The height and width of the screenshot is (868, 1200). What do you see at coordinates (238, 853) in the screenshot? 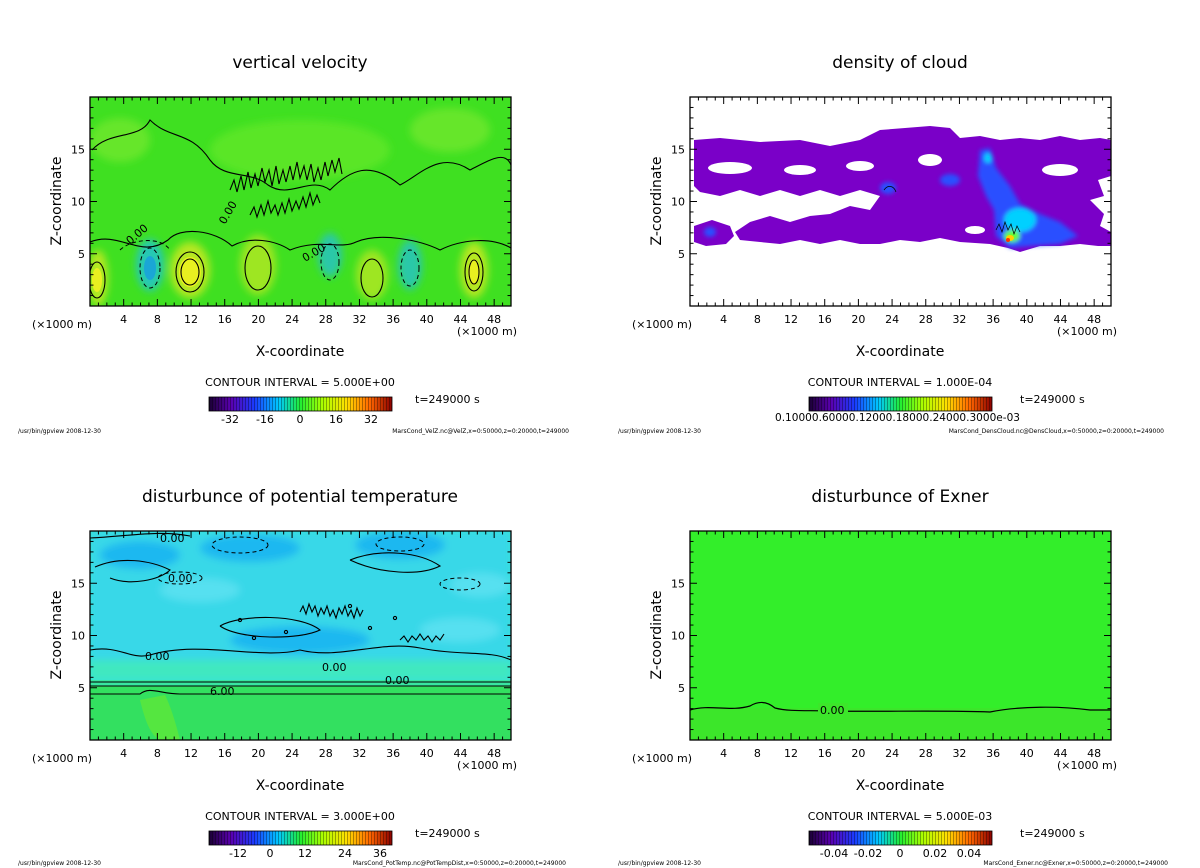
I see `colorbar-tick: -12` at bounding box center [238, 853].